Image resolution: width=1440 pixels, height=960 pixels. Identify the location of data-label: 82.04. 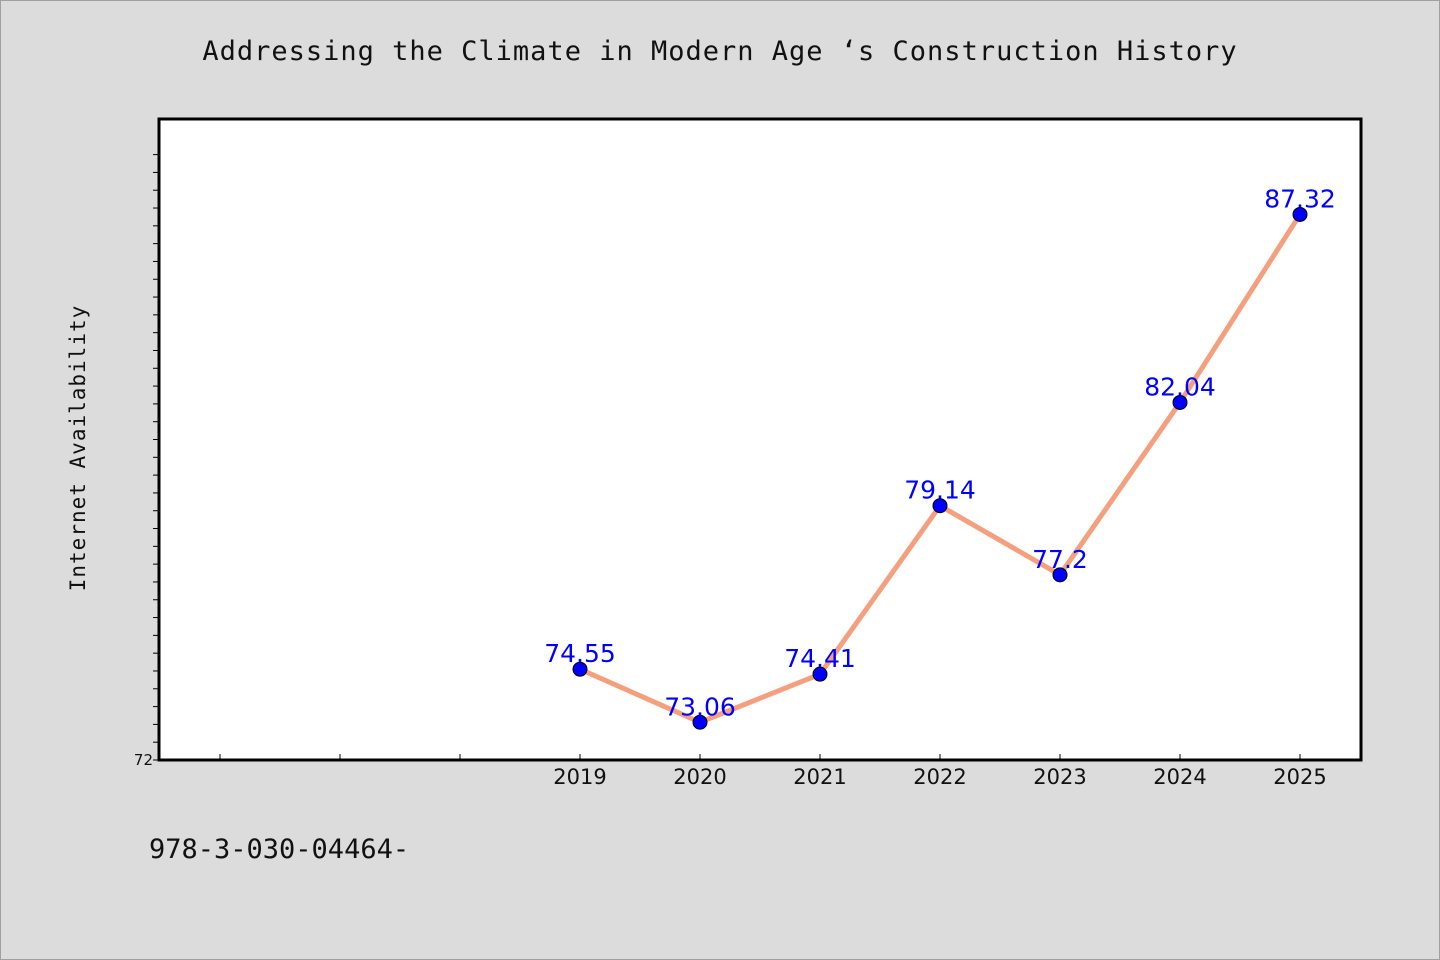
(1180, 386).